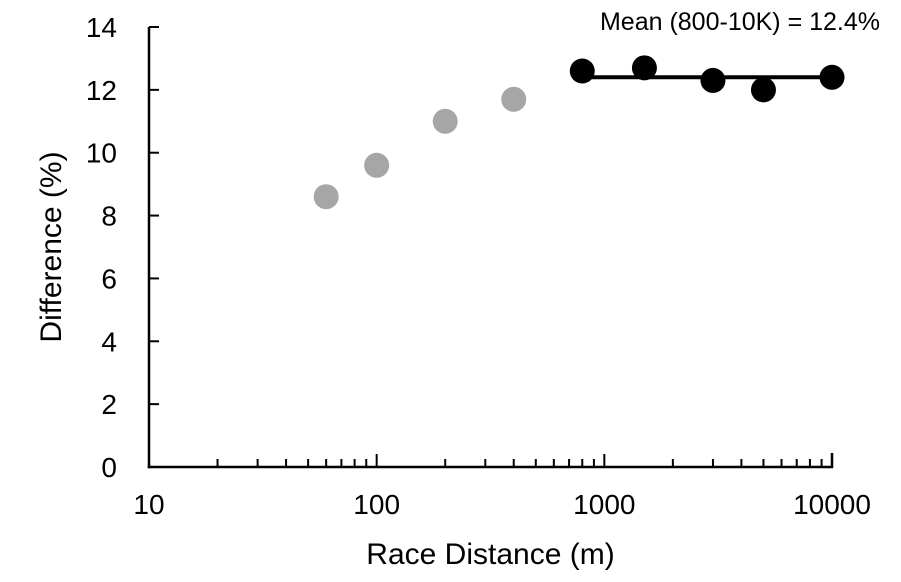 The image size is (901, 582). I want to click on mean-annotation-label: Mean (800-10K) = 12.4%, so click(739, 22).